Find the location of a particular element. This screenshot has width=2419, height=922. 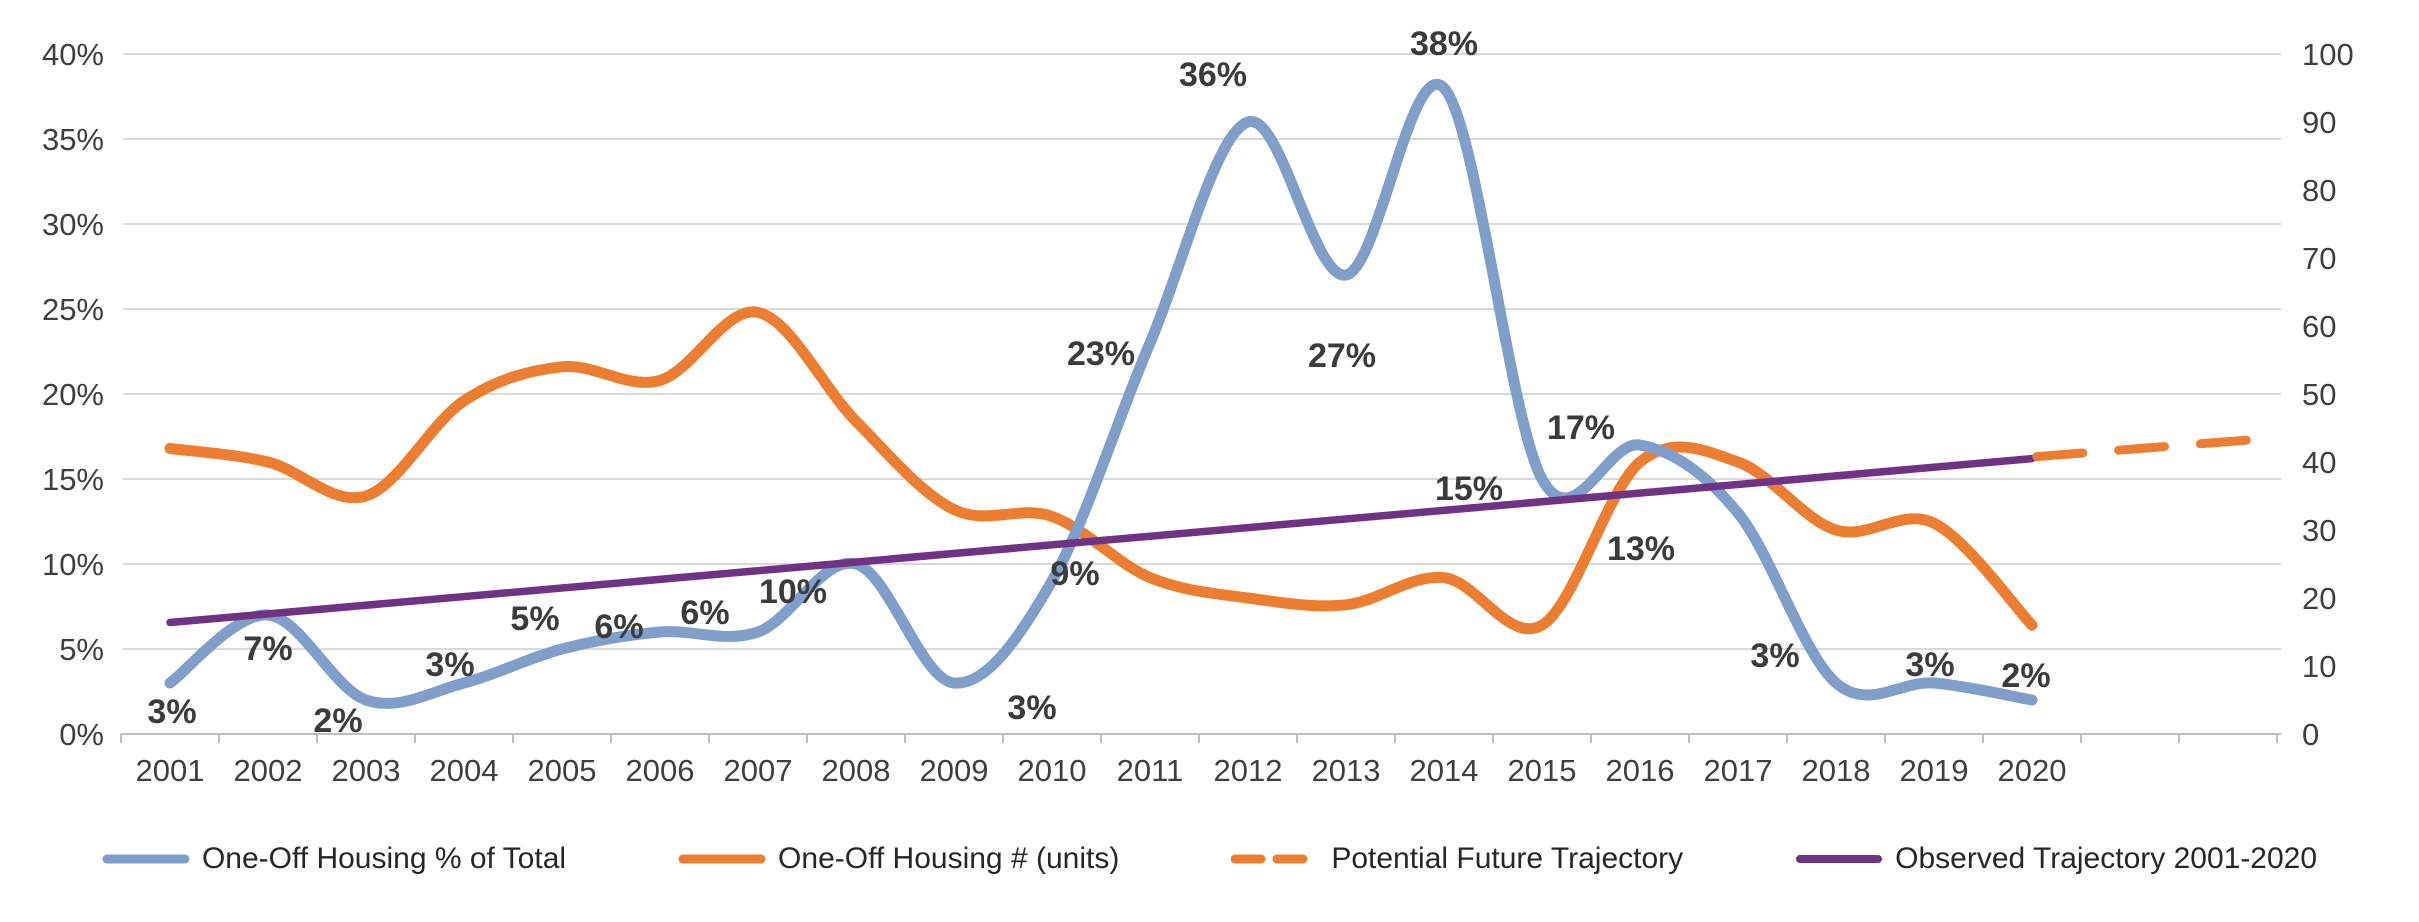

legend-item-units: One-Off Housing # (units) is located at coordinates (898, 859).